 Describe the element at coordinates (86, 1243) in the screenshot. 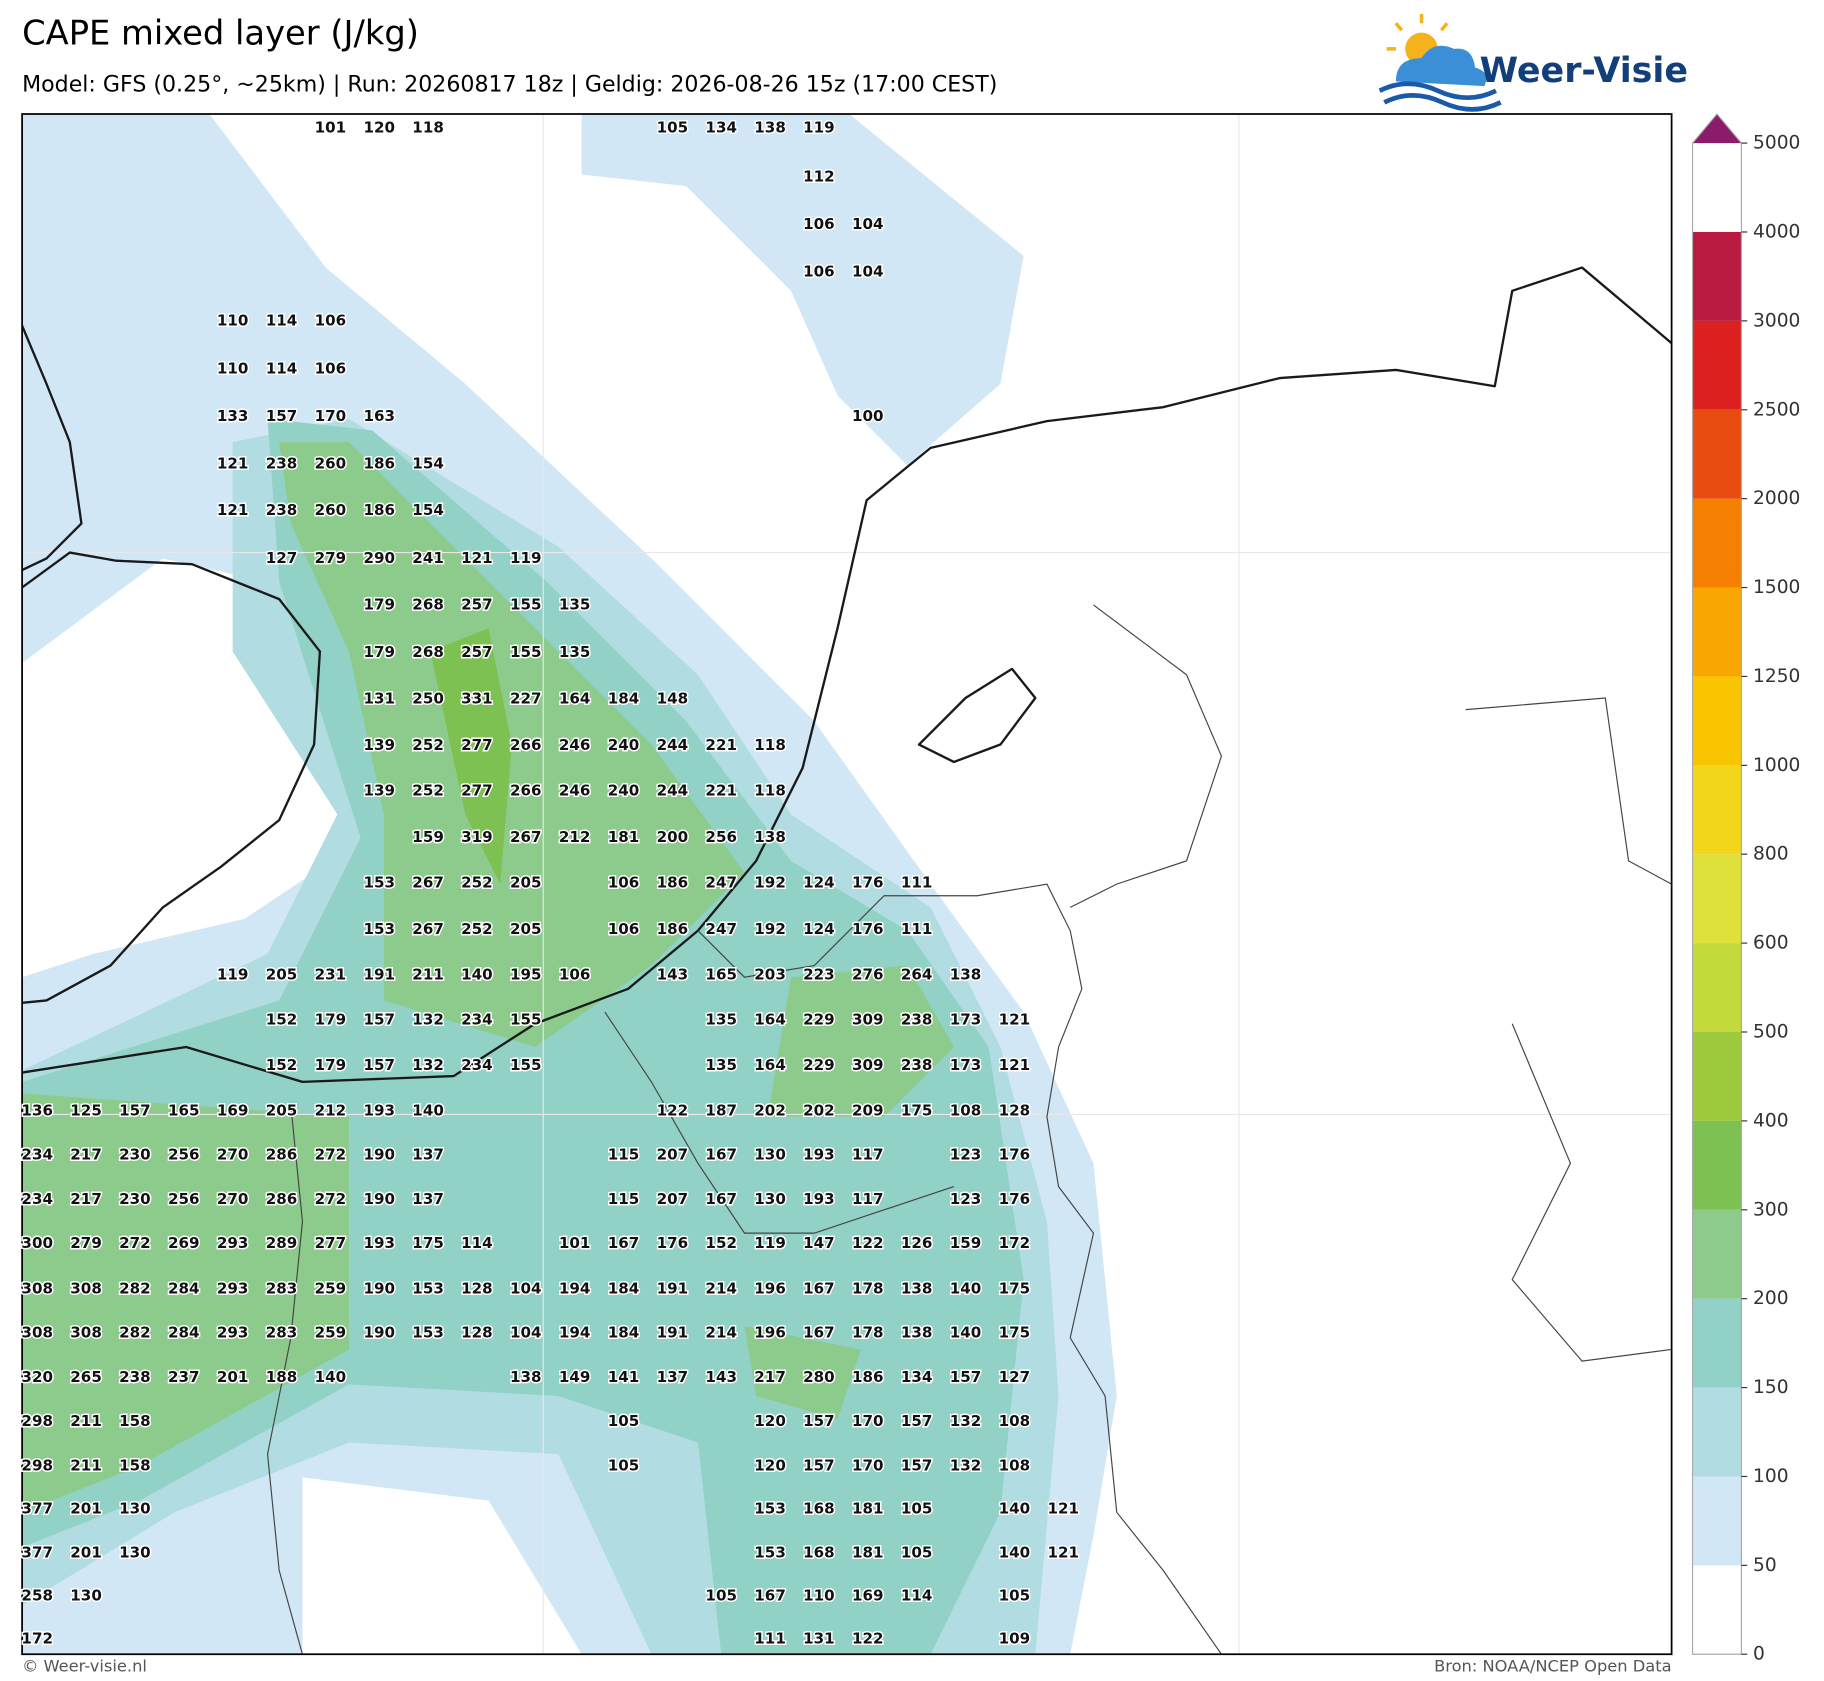

I see `value-label: 279` at that location.